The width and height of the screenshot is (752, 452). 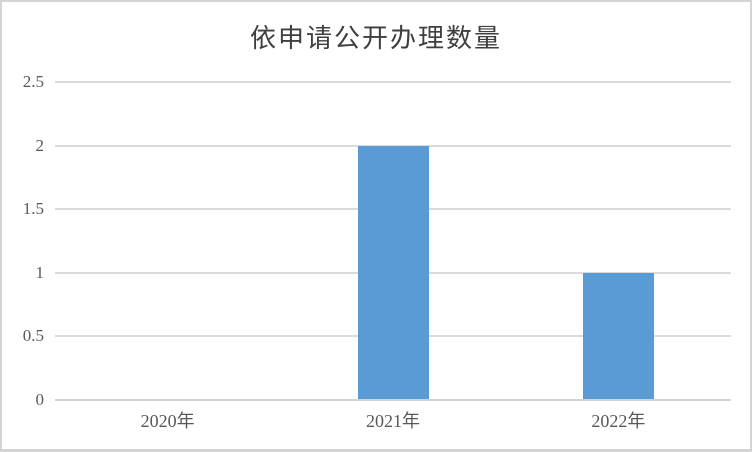 What do you see at coordinates (33, 209) in the screenshot?
I see `y-axis-tick-label: 1.5` at bounding box center [33, 209].